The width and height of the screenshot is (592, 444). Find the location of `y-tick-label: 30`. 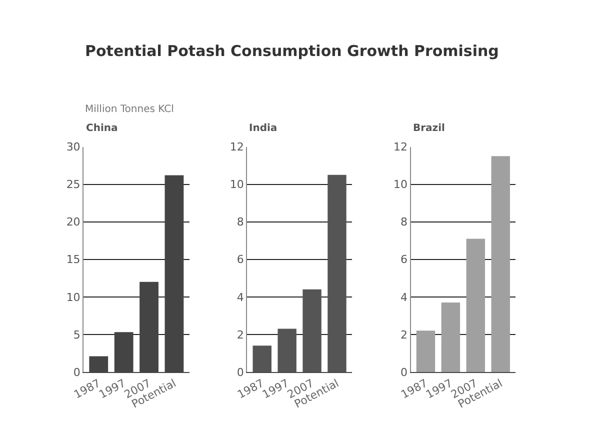

y-tick-label: 30 is located at coordinates (73, 147).